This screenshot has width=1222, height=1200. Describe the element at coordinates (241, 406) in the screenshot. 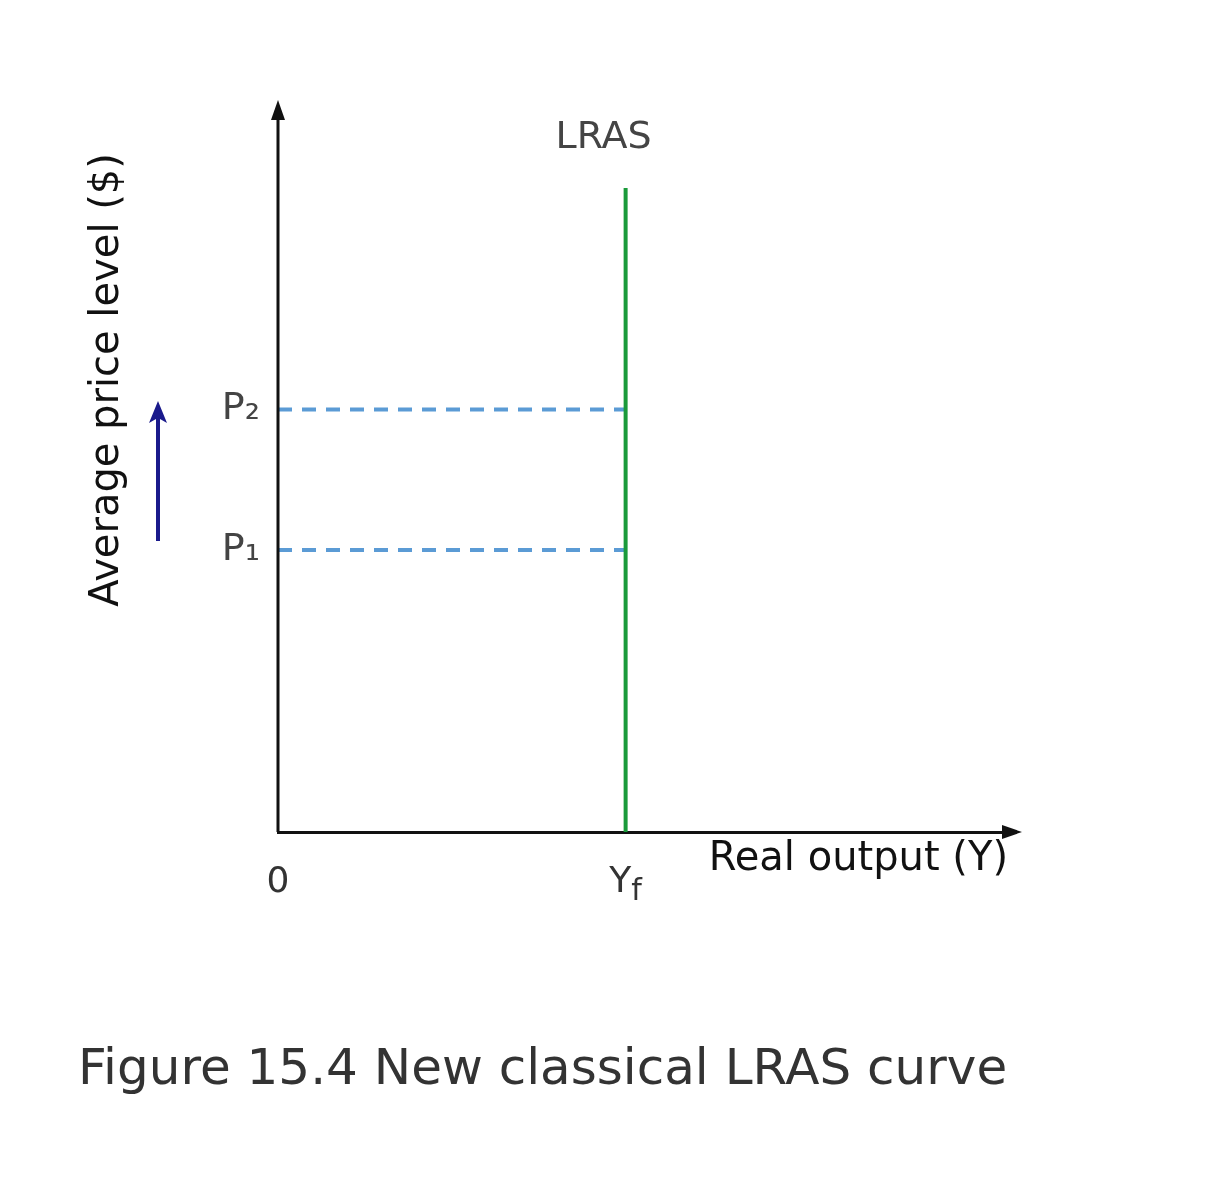

I see `series-label: P₂` at that location.